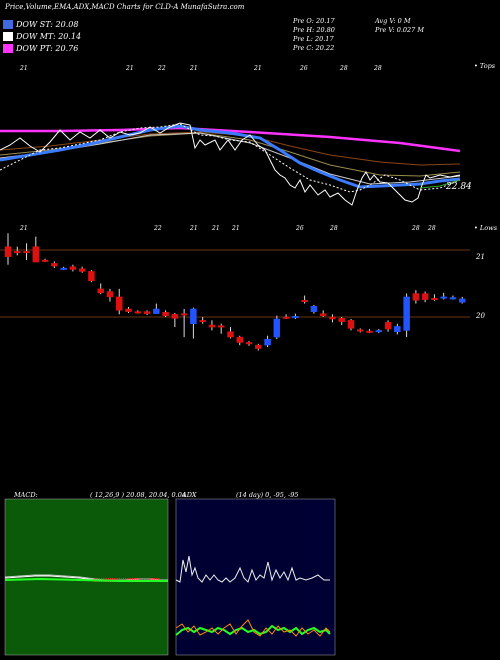 This screenshot has width=500, height=660. What do you see at coordinates (189, 495) in the screenshot?
I see `adx-label: ADX` at bounding box center [189, 495].